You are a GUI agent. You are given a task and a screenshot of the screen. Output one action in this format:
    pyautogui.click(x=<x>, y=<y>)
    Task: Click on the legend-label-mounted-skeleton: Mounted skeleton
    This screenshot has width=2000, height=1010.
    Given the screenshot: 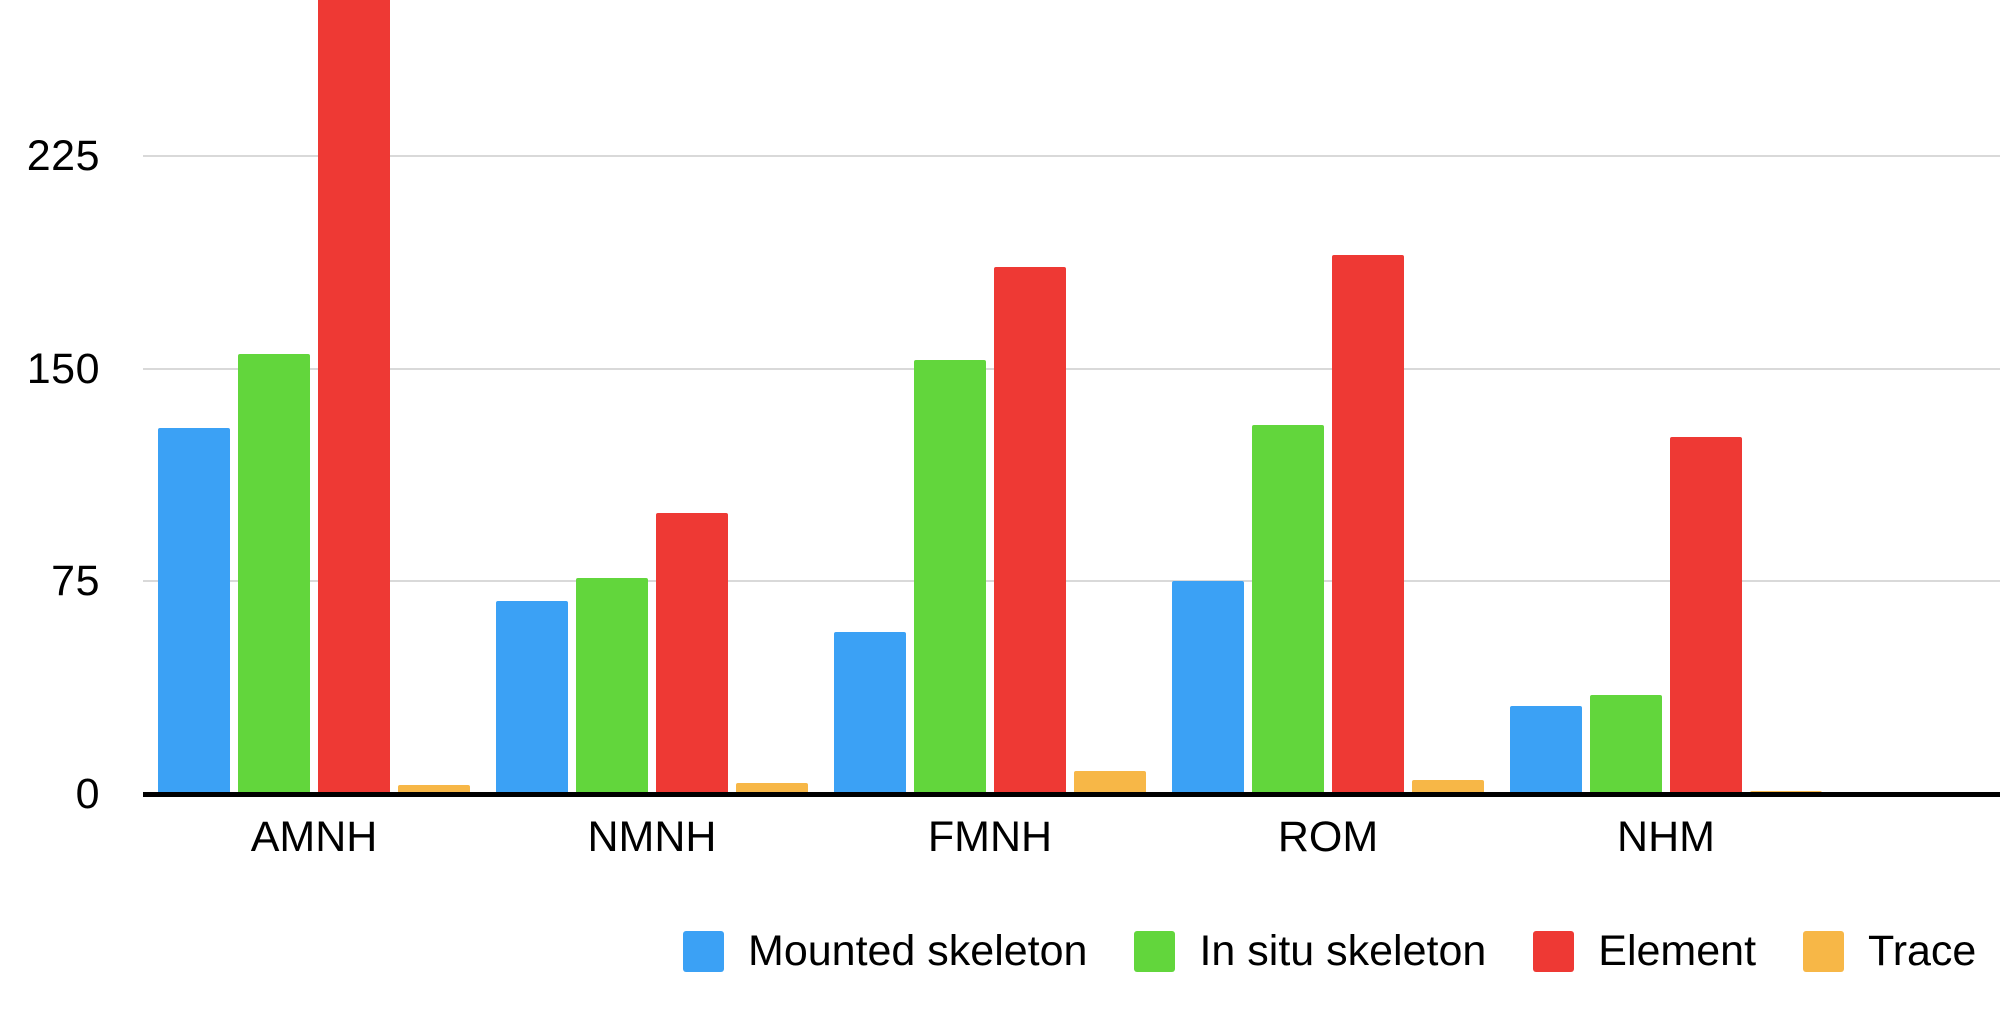 What is the action you would take?
    pyautogui.click(x=918, y=951)
    